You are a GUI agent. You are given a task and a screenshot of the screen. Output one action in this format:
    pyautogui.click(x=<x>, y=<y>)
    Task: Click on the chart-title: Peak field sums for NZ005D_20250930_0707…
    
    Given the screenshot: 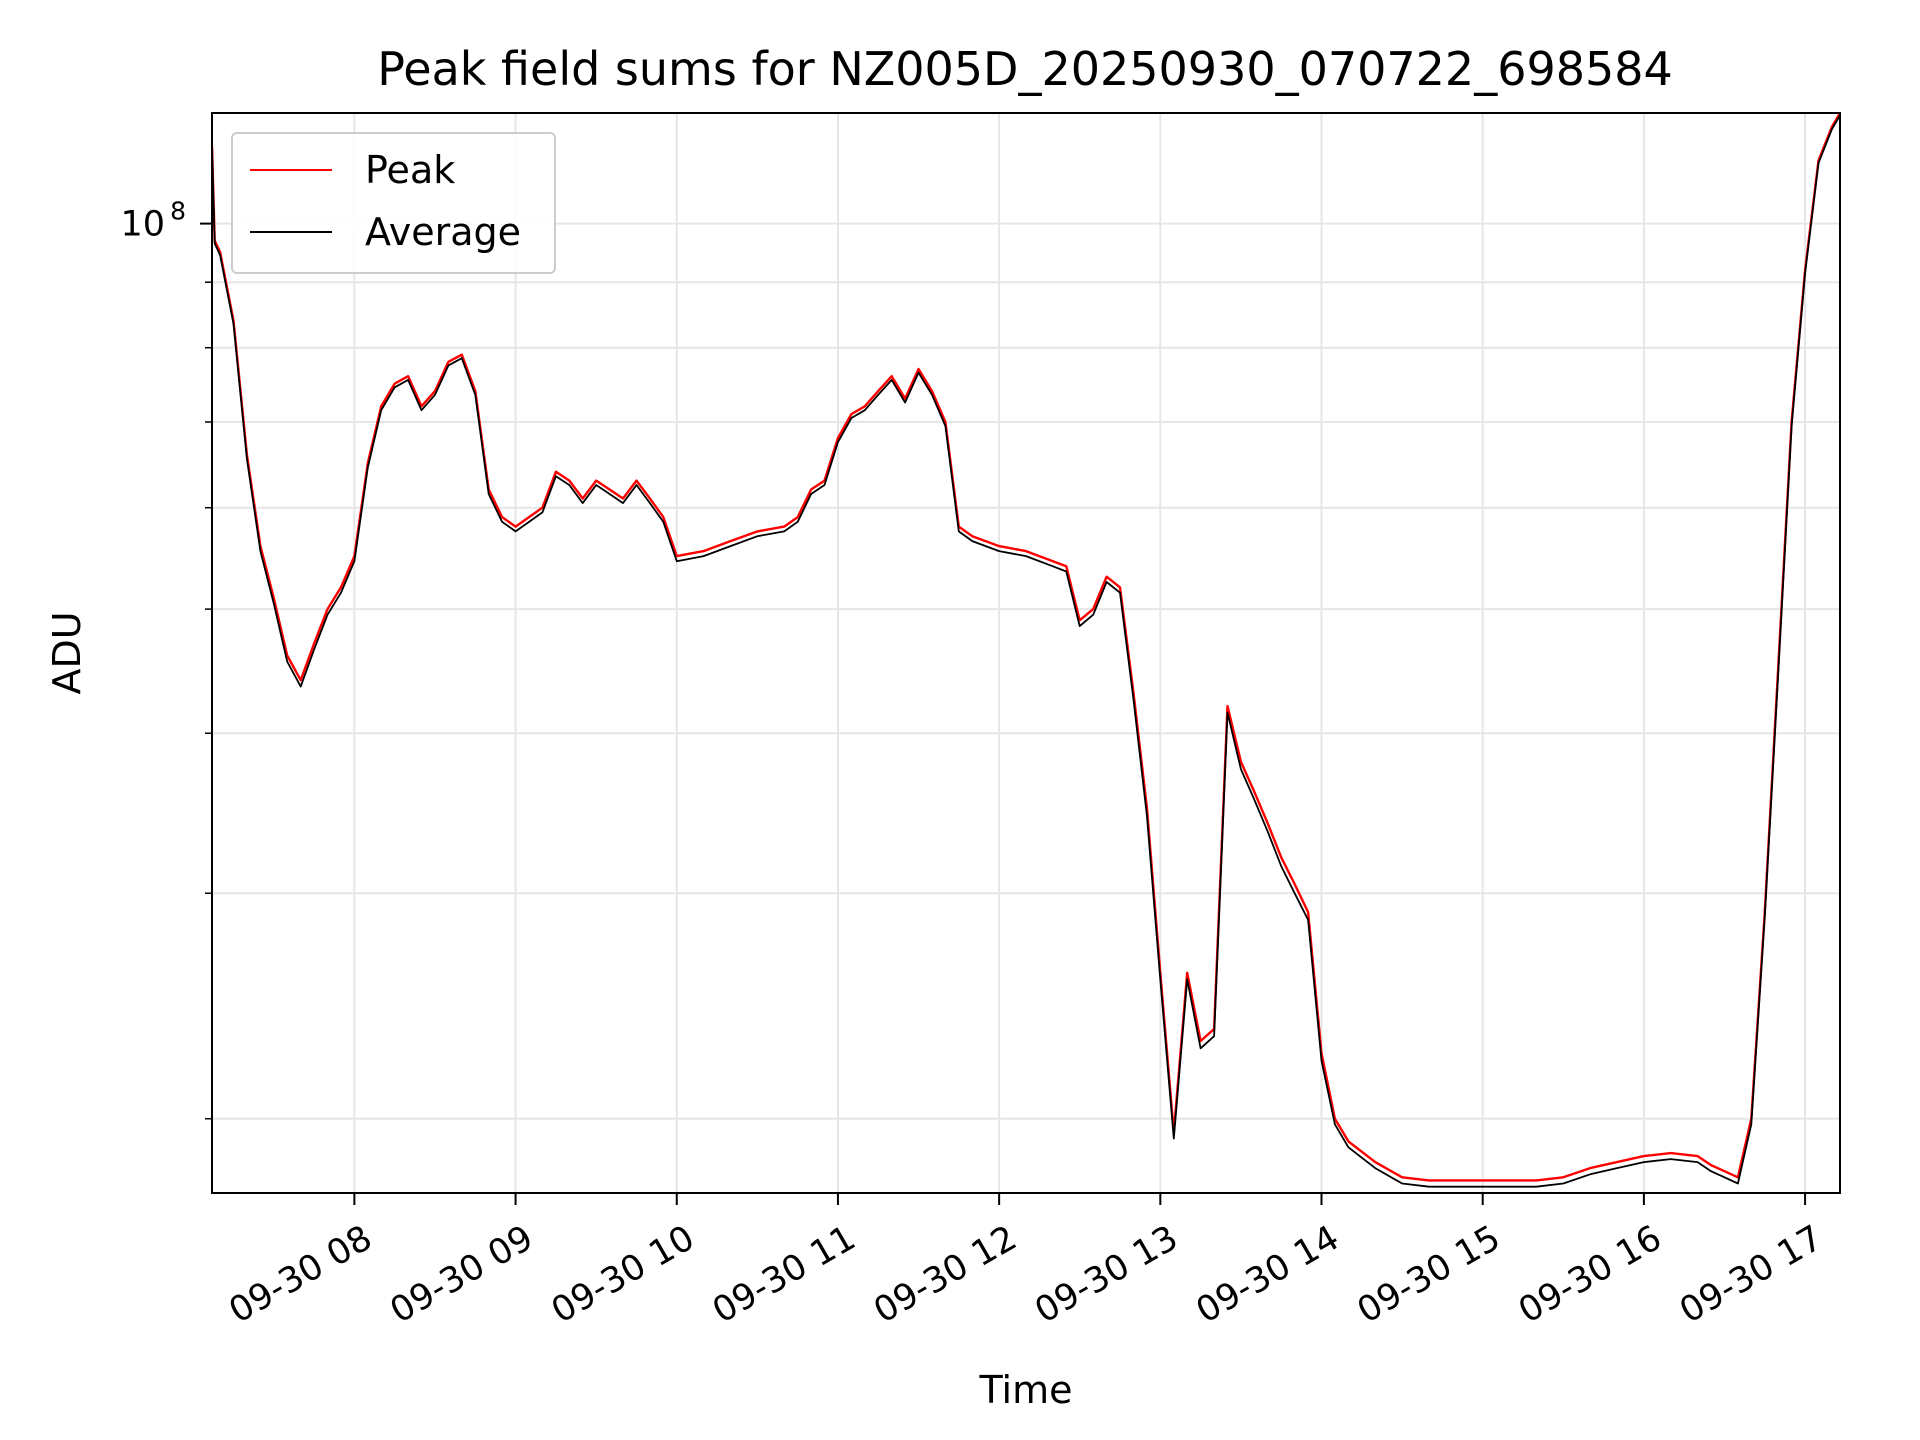 What is the action you would take?
    pyautogui.click(x=1025, y=69)
    